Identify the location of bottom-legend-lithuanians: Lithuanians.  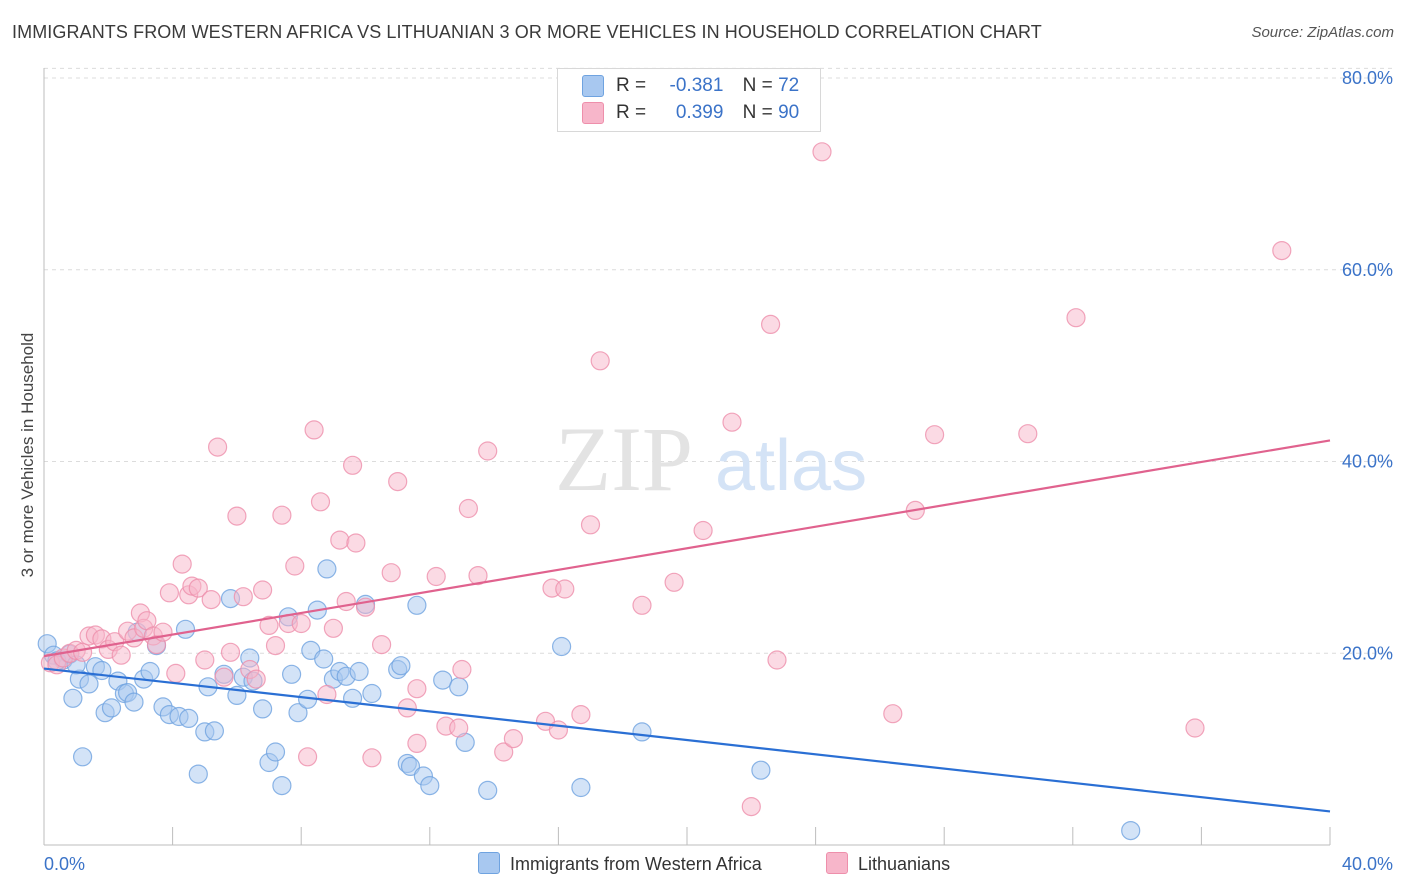
(888, 863).